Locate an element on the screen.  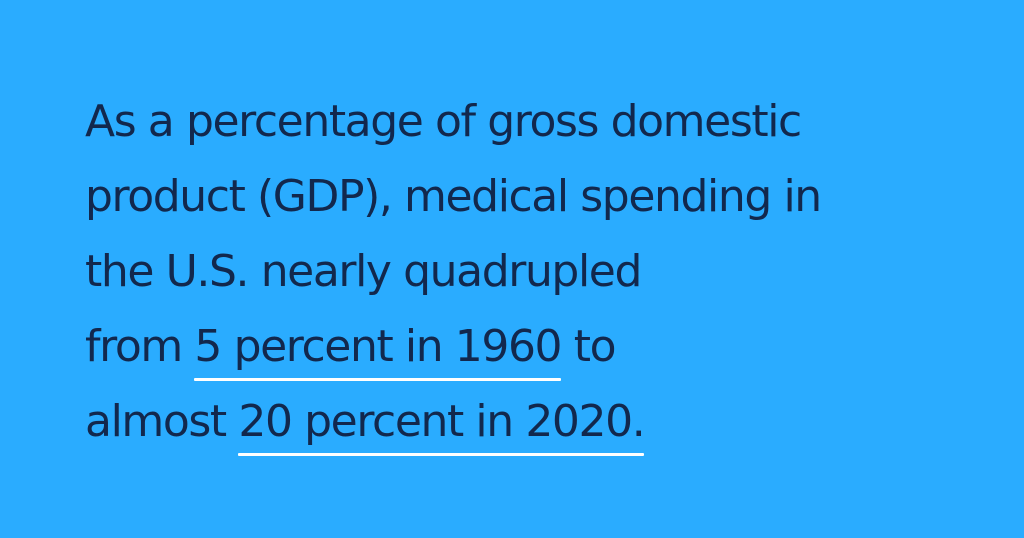
quote-line-5-prefix: almost is located at coordinates (162, 421).